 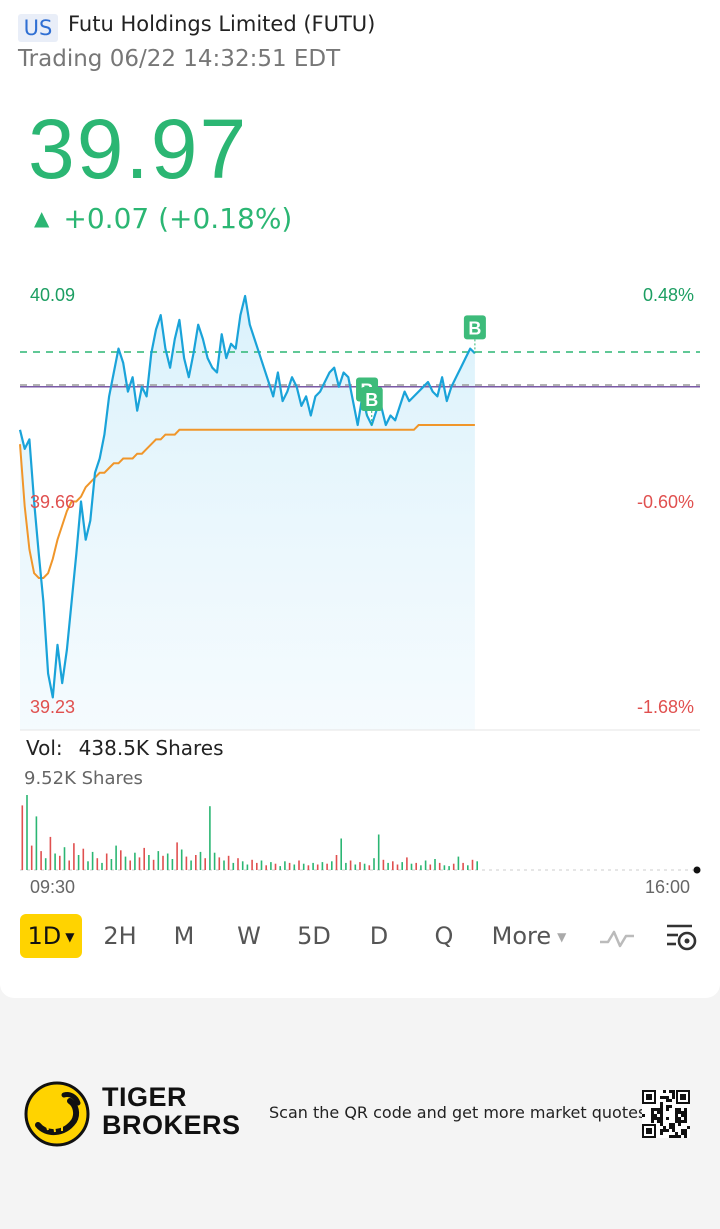 I want to click on period-tab-d: D, so click(x=379, y=936).